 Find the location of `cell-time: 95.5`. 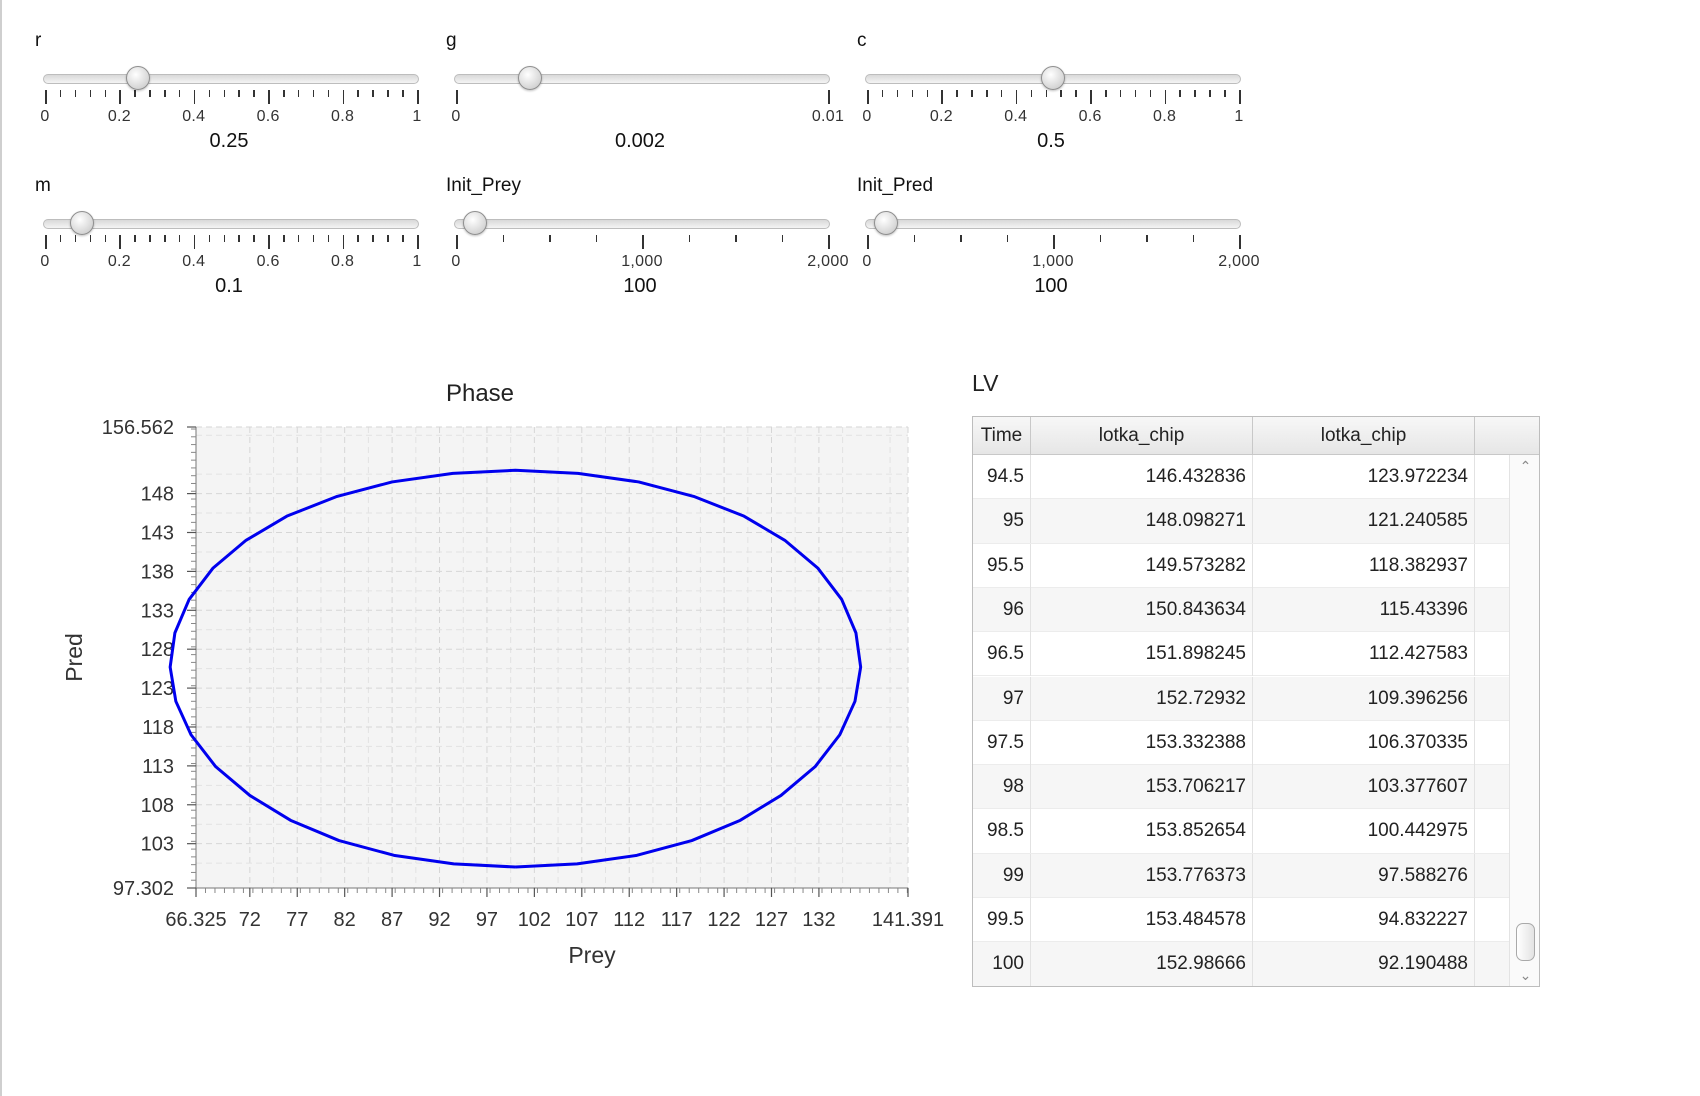

cell-time: 95.5 is located at coordinates (1002, 565).